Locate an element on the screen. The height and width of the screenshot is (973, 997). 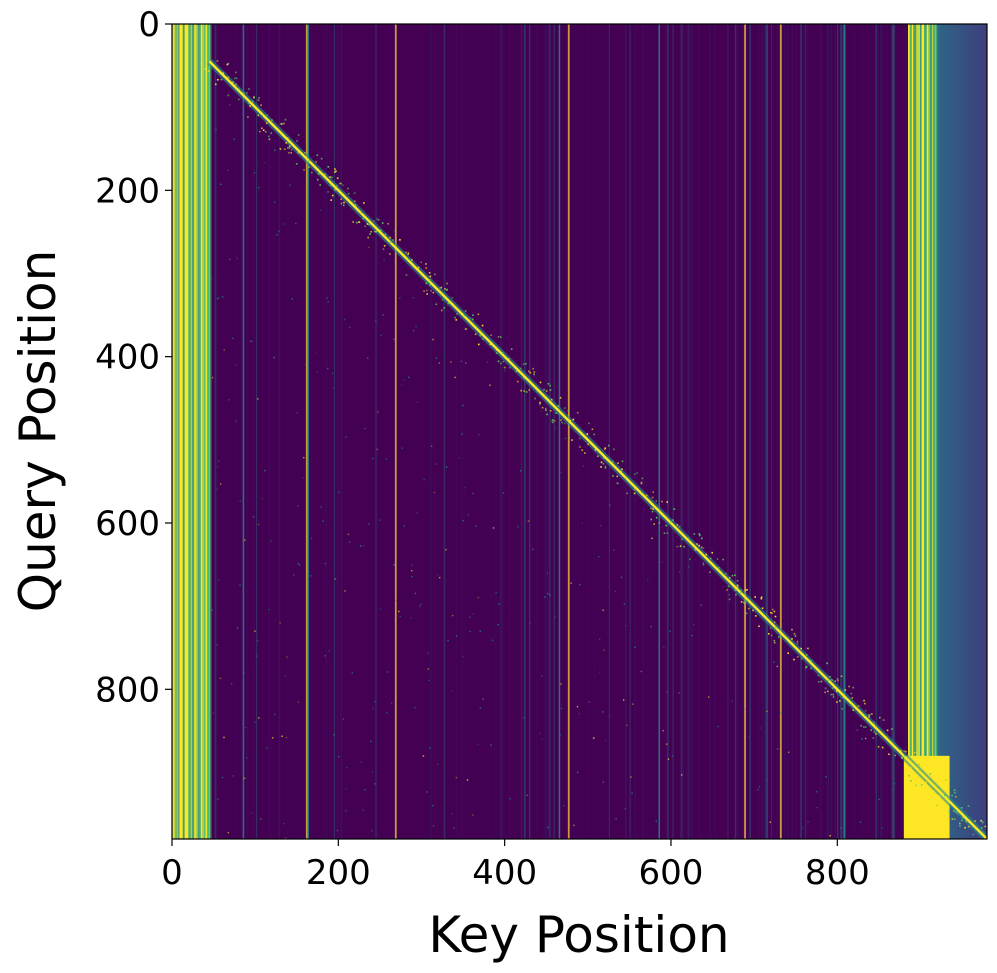
y-axis-label: Query Position is located at coordinates (38, 431).